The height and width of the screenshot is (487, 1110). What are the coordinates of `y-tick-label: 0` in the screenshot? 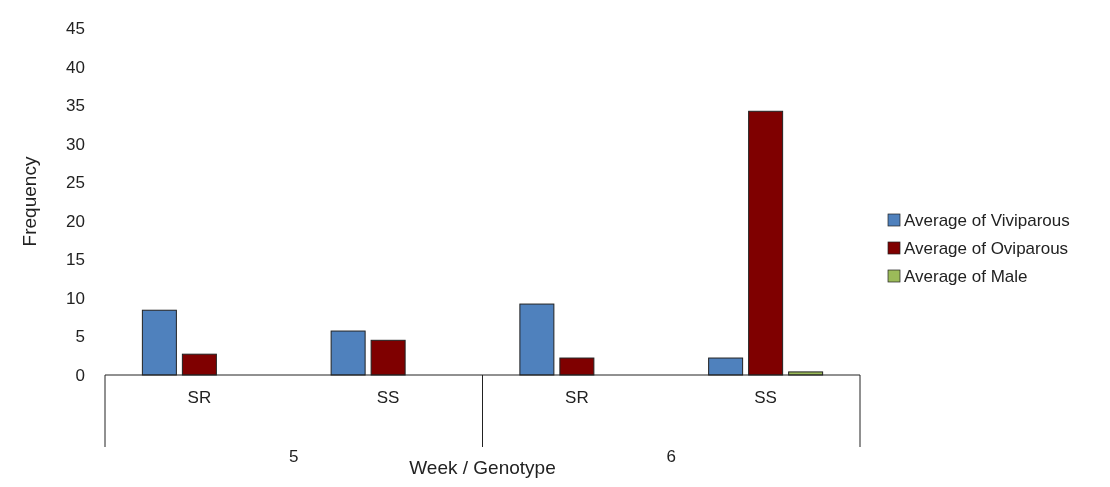 It's located at (80, 375).